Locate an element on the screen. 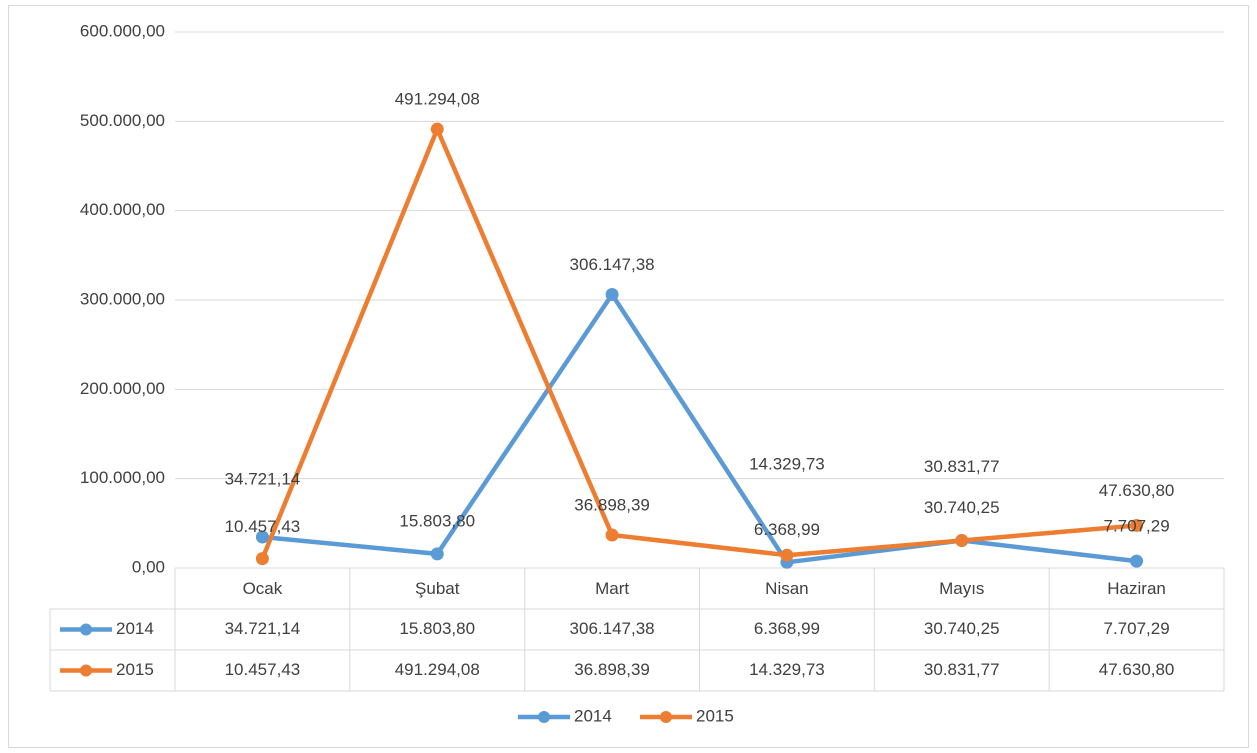 The image size is (1257, 753). y-tick-label: 0,00 is located at coordinates (148, 566).